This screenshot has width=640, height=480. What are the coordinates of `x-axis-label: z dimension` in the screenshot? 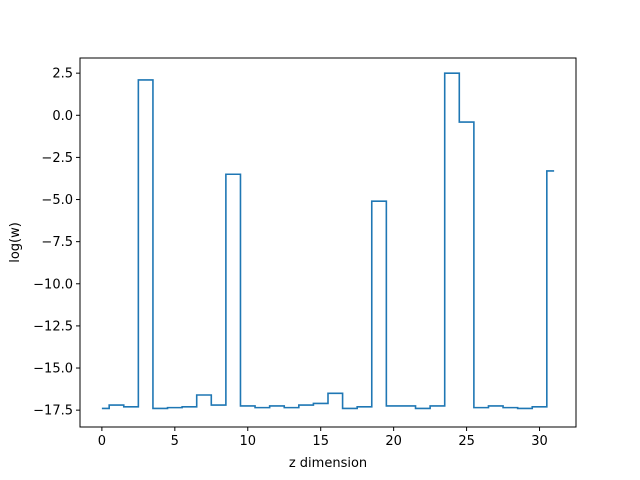 It's located at (328, 463).